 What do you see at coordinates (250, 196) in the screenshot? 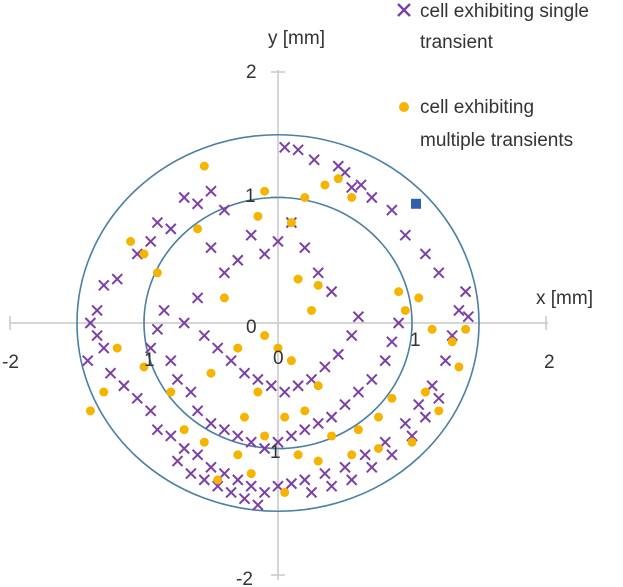
I see `circle-label-top: 1` at bounding box center [250, 196].